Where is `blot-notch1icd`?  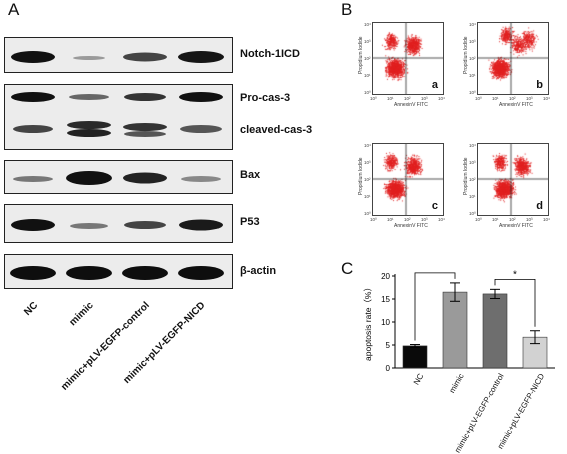 blot-notch1icd is located at coordinates (118, 55).